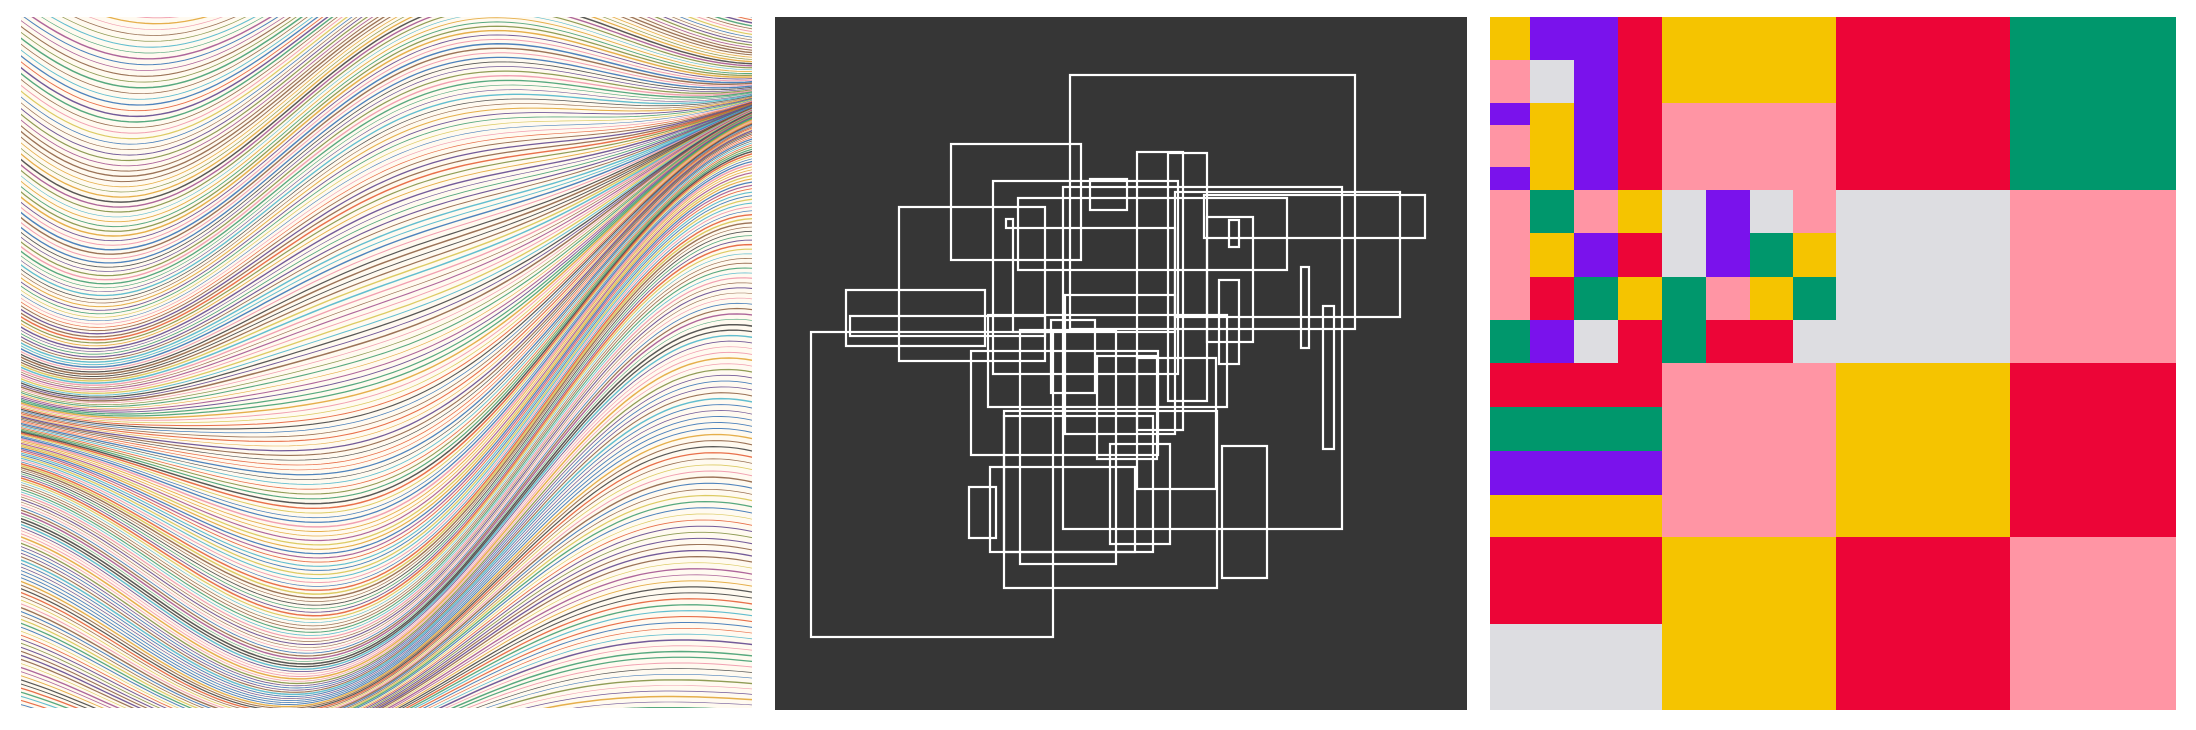 The image size is (2196, 730). Describe the element at coordinates (1596, 211) in the screenshot. I see `mosaic-block-pink` at that location.